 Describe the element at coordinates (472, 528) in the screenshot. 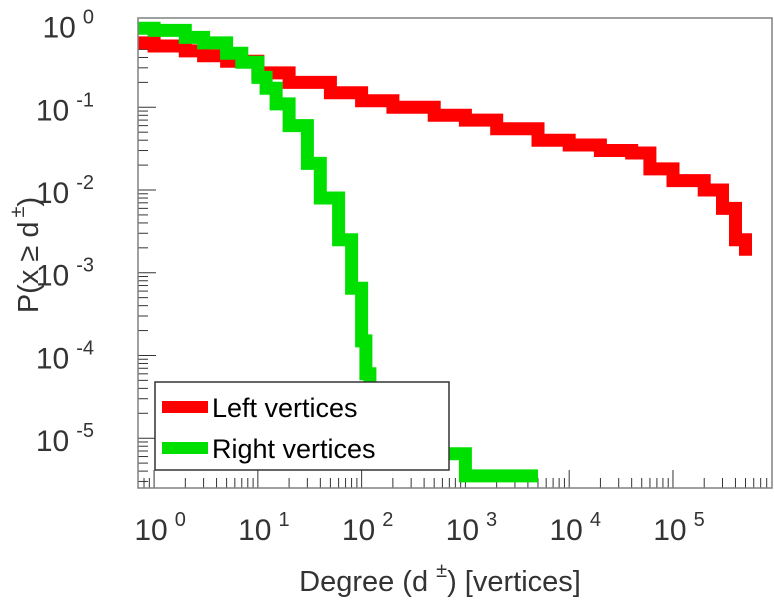

I see `x-tick-label: 10 3` at that location.